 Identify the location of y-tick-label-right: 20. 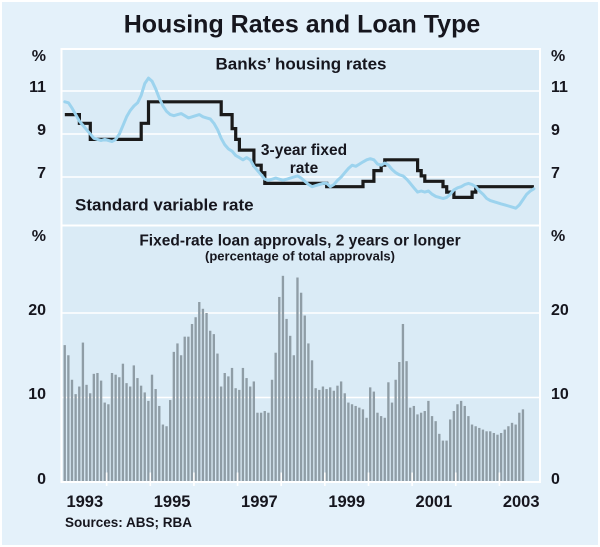
(560, 310).